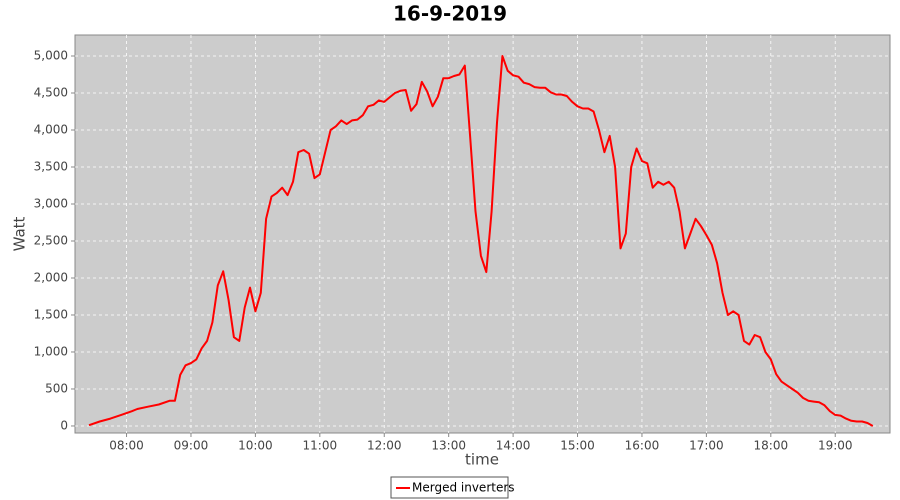 The image size is (900, 500). I want to click on y-tick-label: 4,000, so click(51, 130).